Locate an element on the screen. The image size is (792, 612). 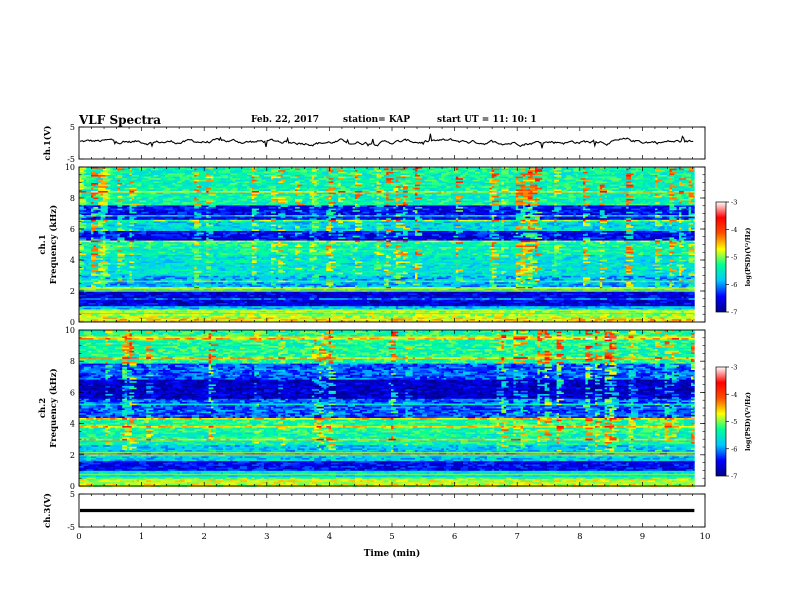
x-tick-label: 0 is located at coordinates (78, 537).